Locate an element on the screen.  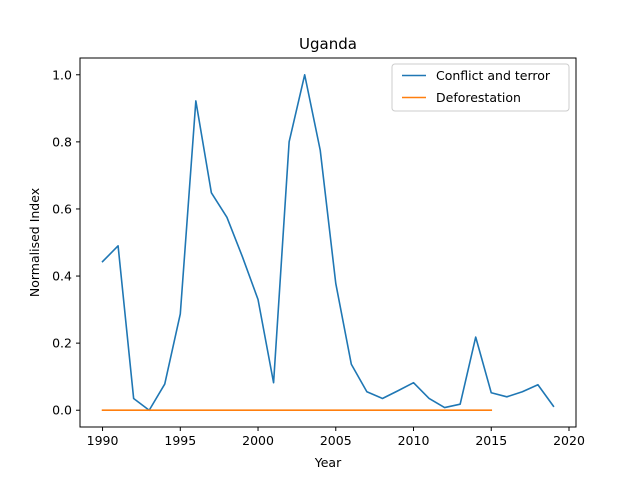
legend-box is located at coordinates (480, 87).